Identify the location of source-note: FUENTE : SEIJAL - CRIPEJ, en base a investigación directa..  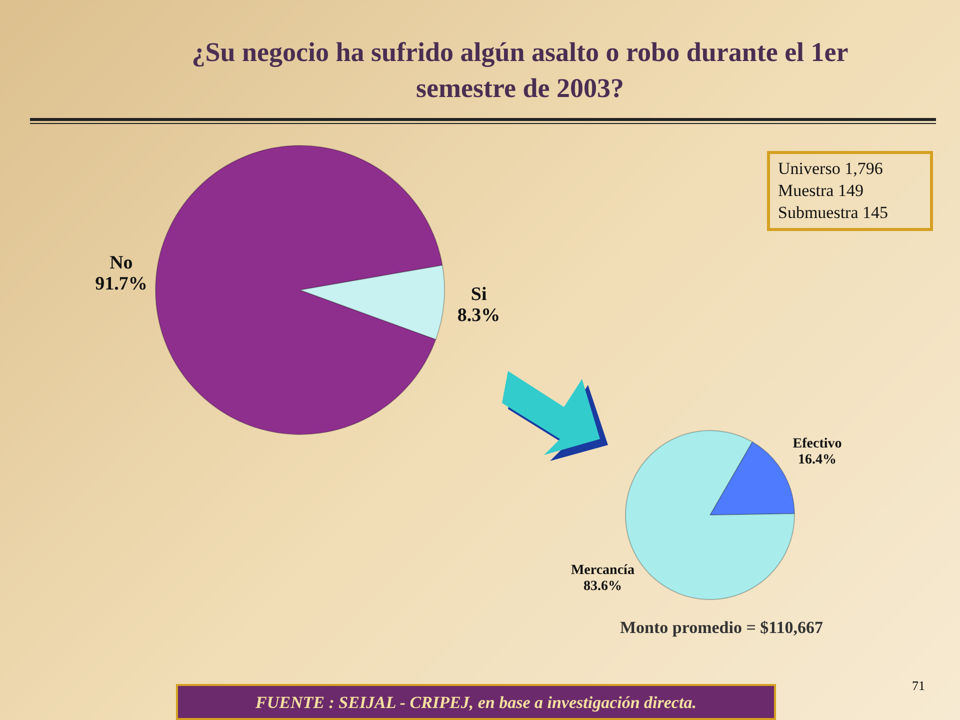
(476, 702).